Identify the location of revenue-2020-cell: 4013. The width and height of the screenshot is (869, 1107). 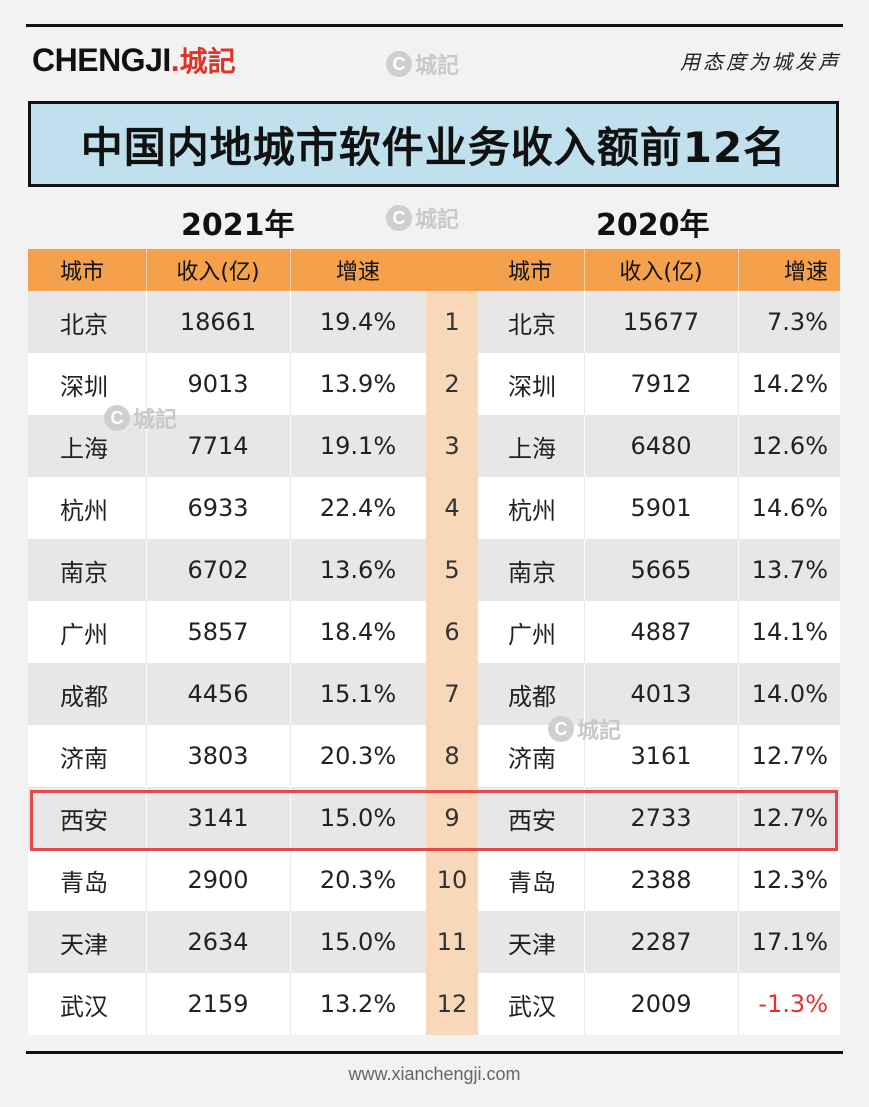
(661, 694).